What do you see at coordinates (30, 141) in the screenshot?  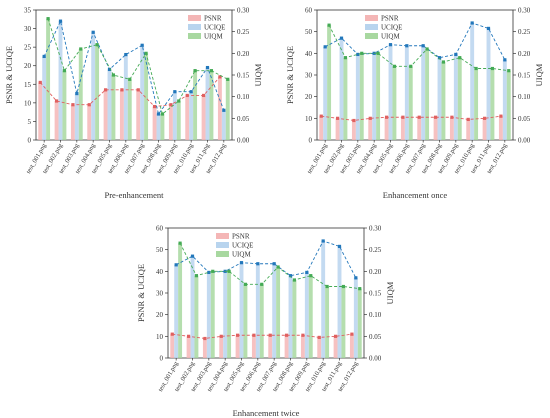 I see `left-tick-label: 0` at bounding box center [30, 141].